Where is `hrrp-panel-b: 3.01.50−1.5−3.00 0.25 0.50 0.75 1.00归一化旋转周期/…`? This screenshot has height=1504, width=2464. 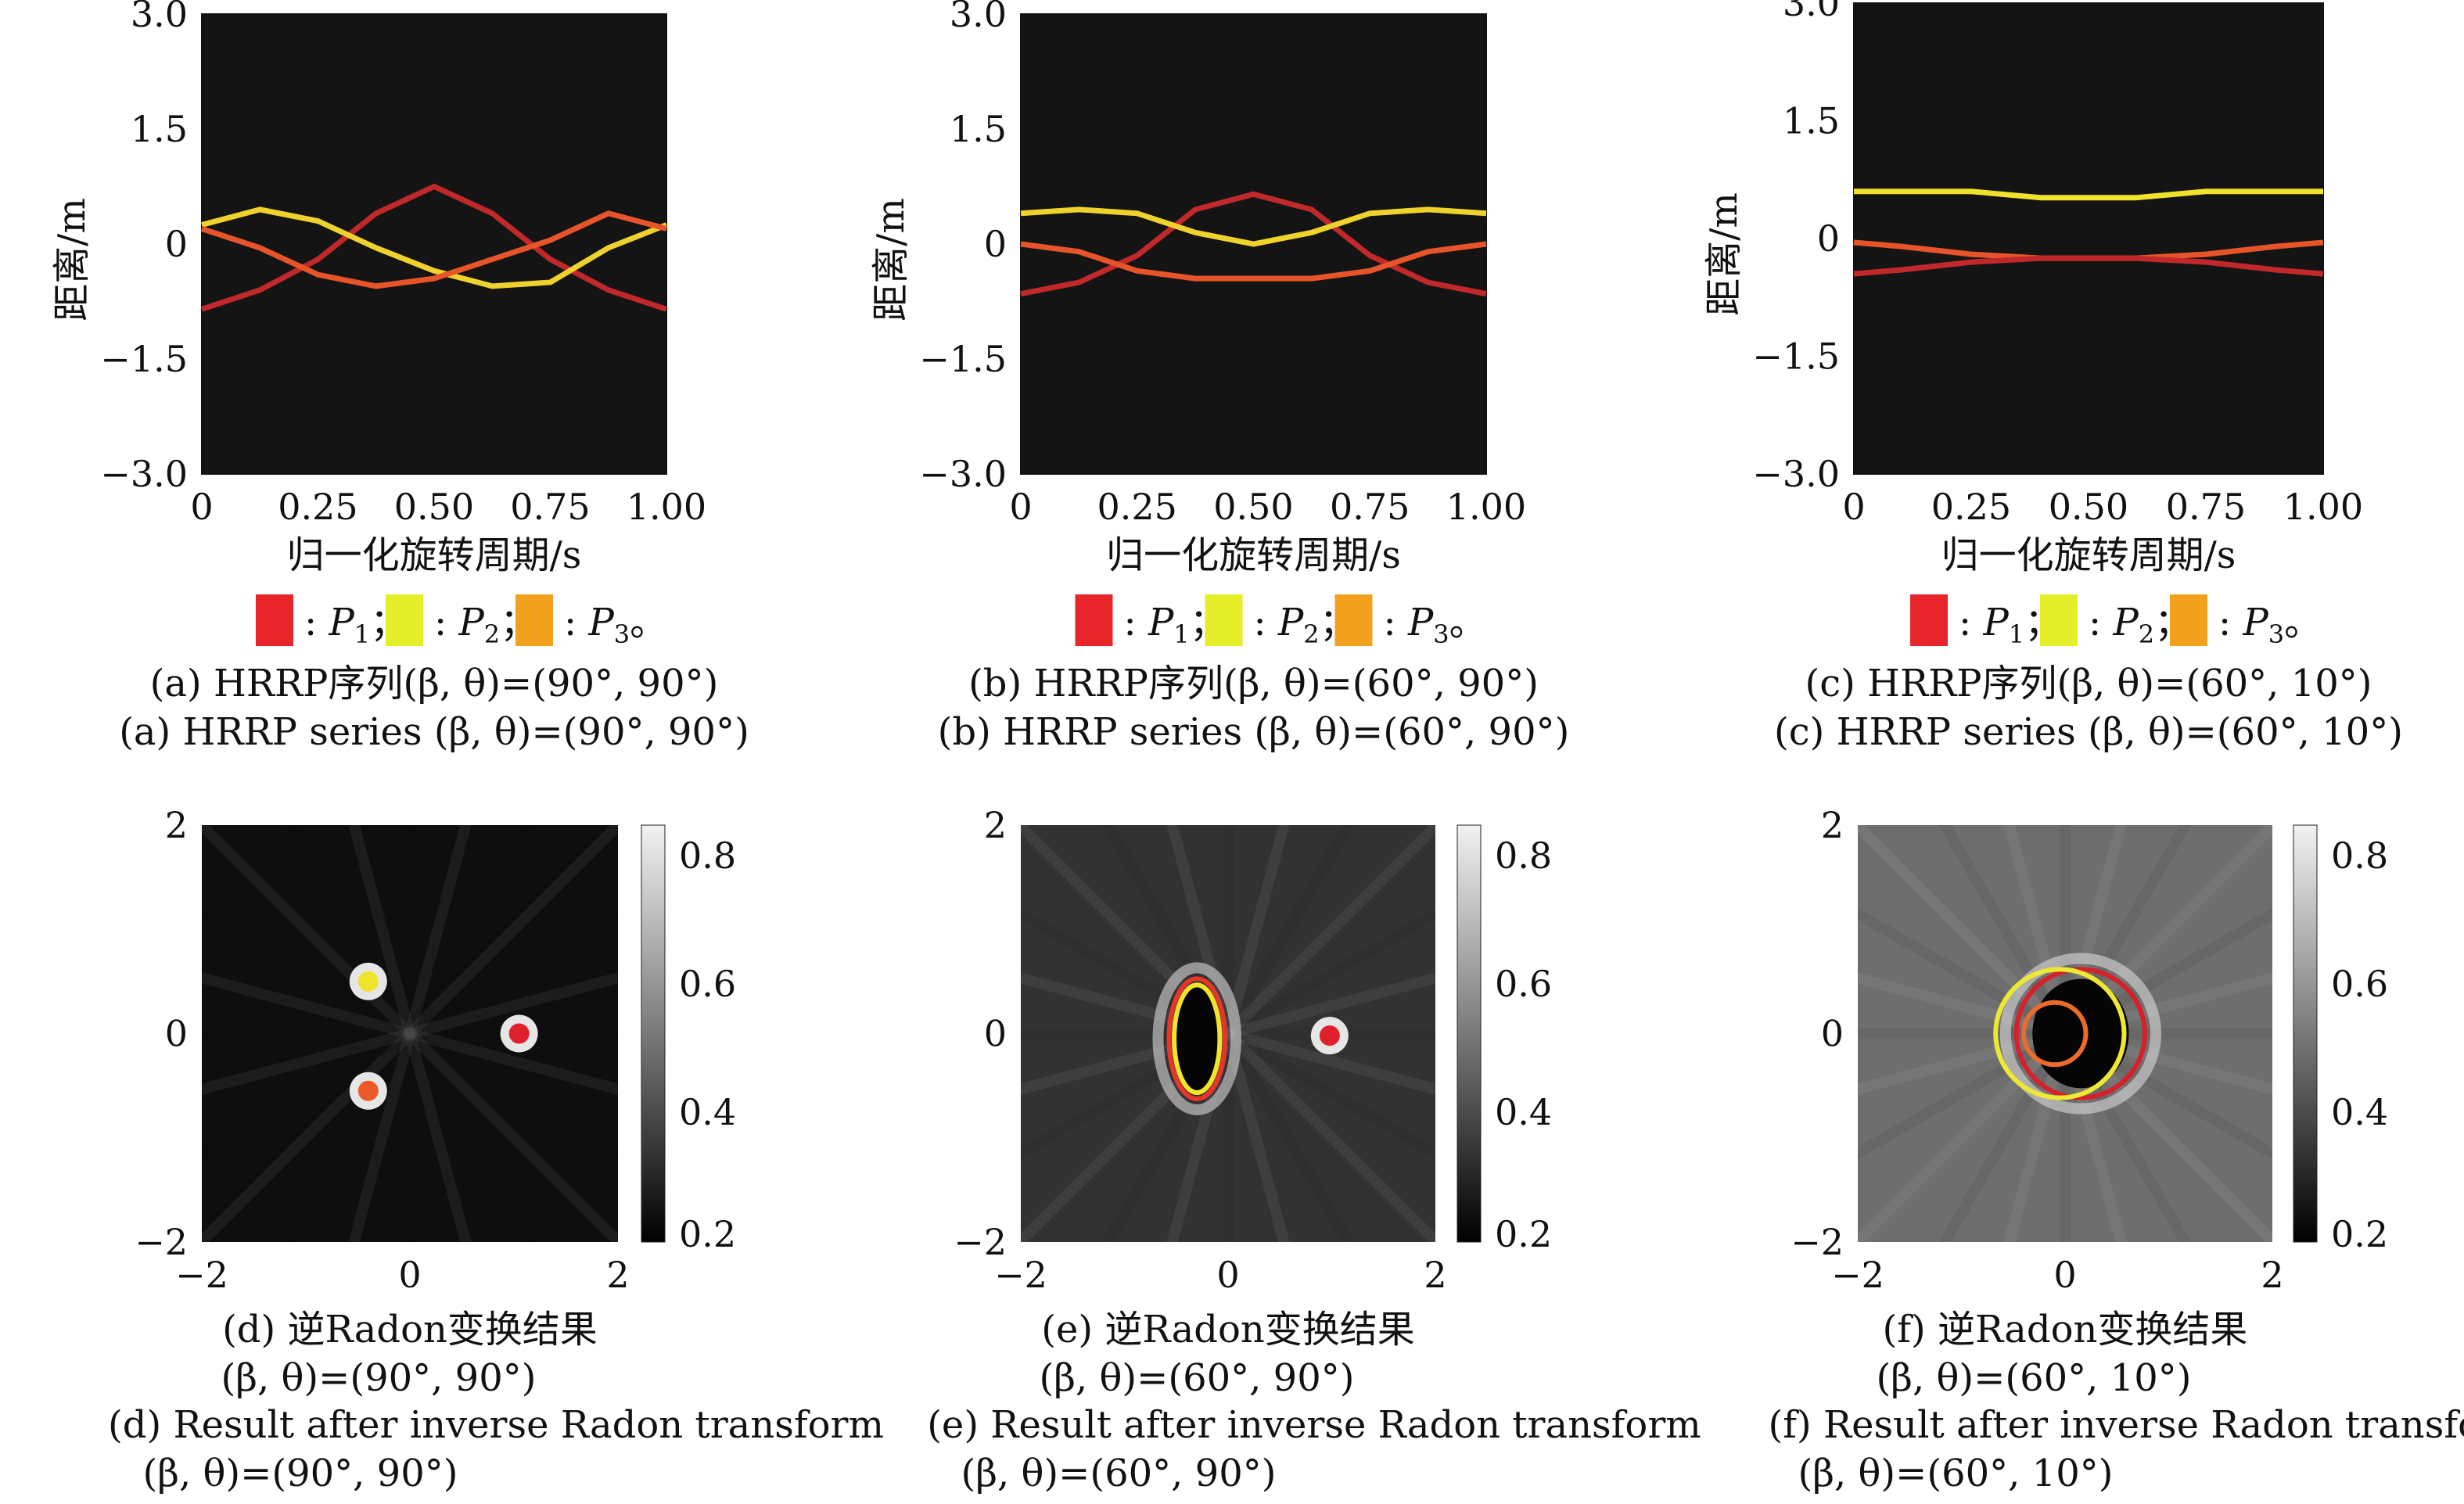 hrrp-panel-b: 3.01.50−1.5−3.00 0.25 0.50 0.75 1.00归一化旋转周期/… is located at coordinates (1219, 377).